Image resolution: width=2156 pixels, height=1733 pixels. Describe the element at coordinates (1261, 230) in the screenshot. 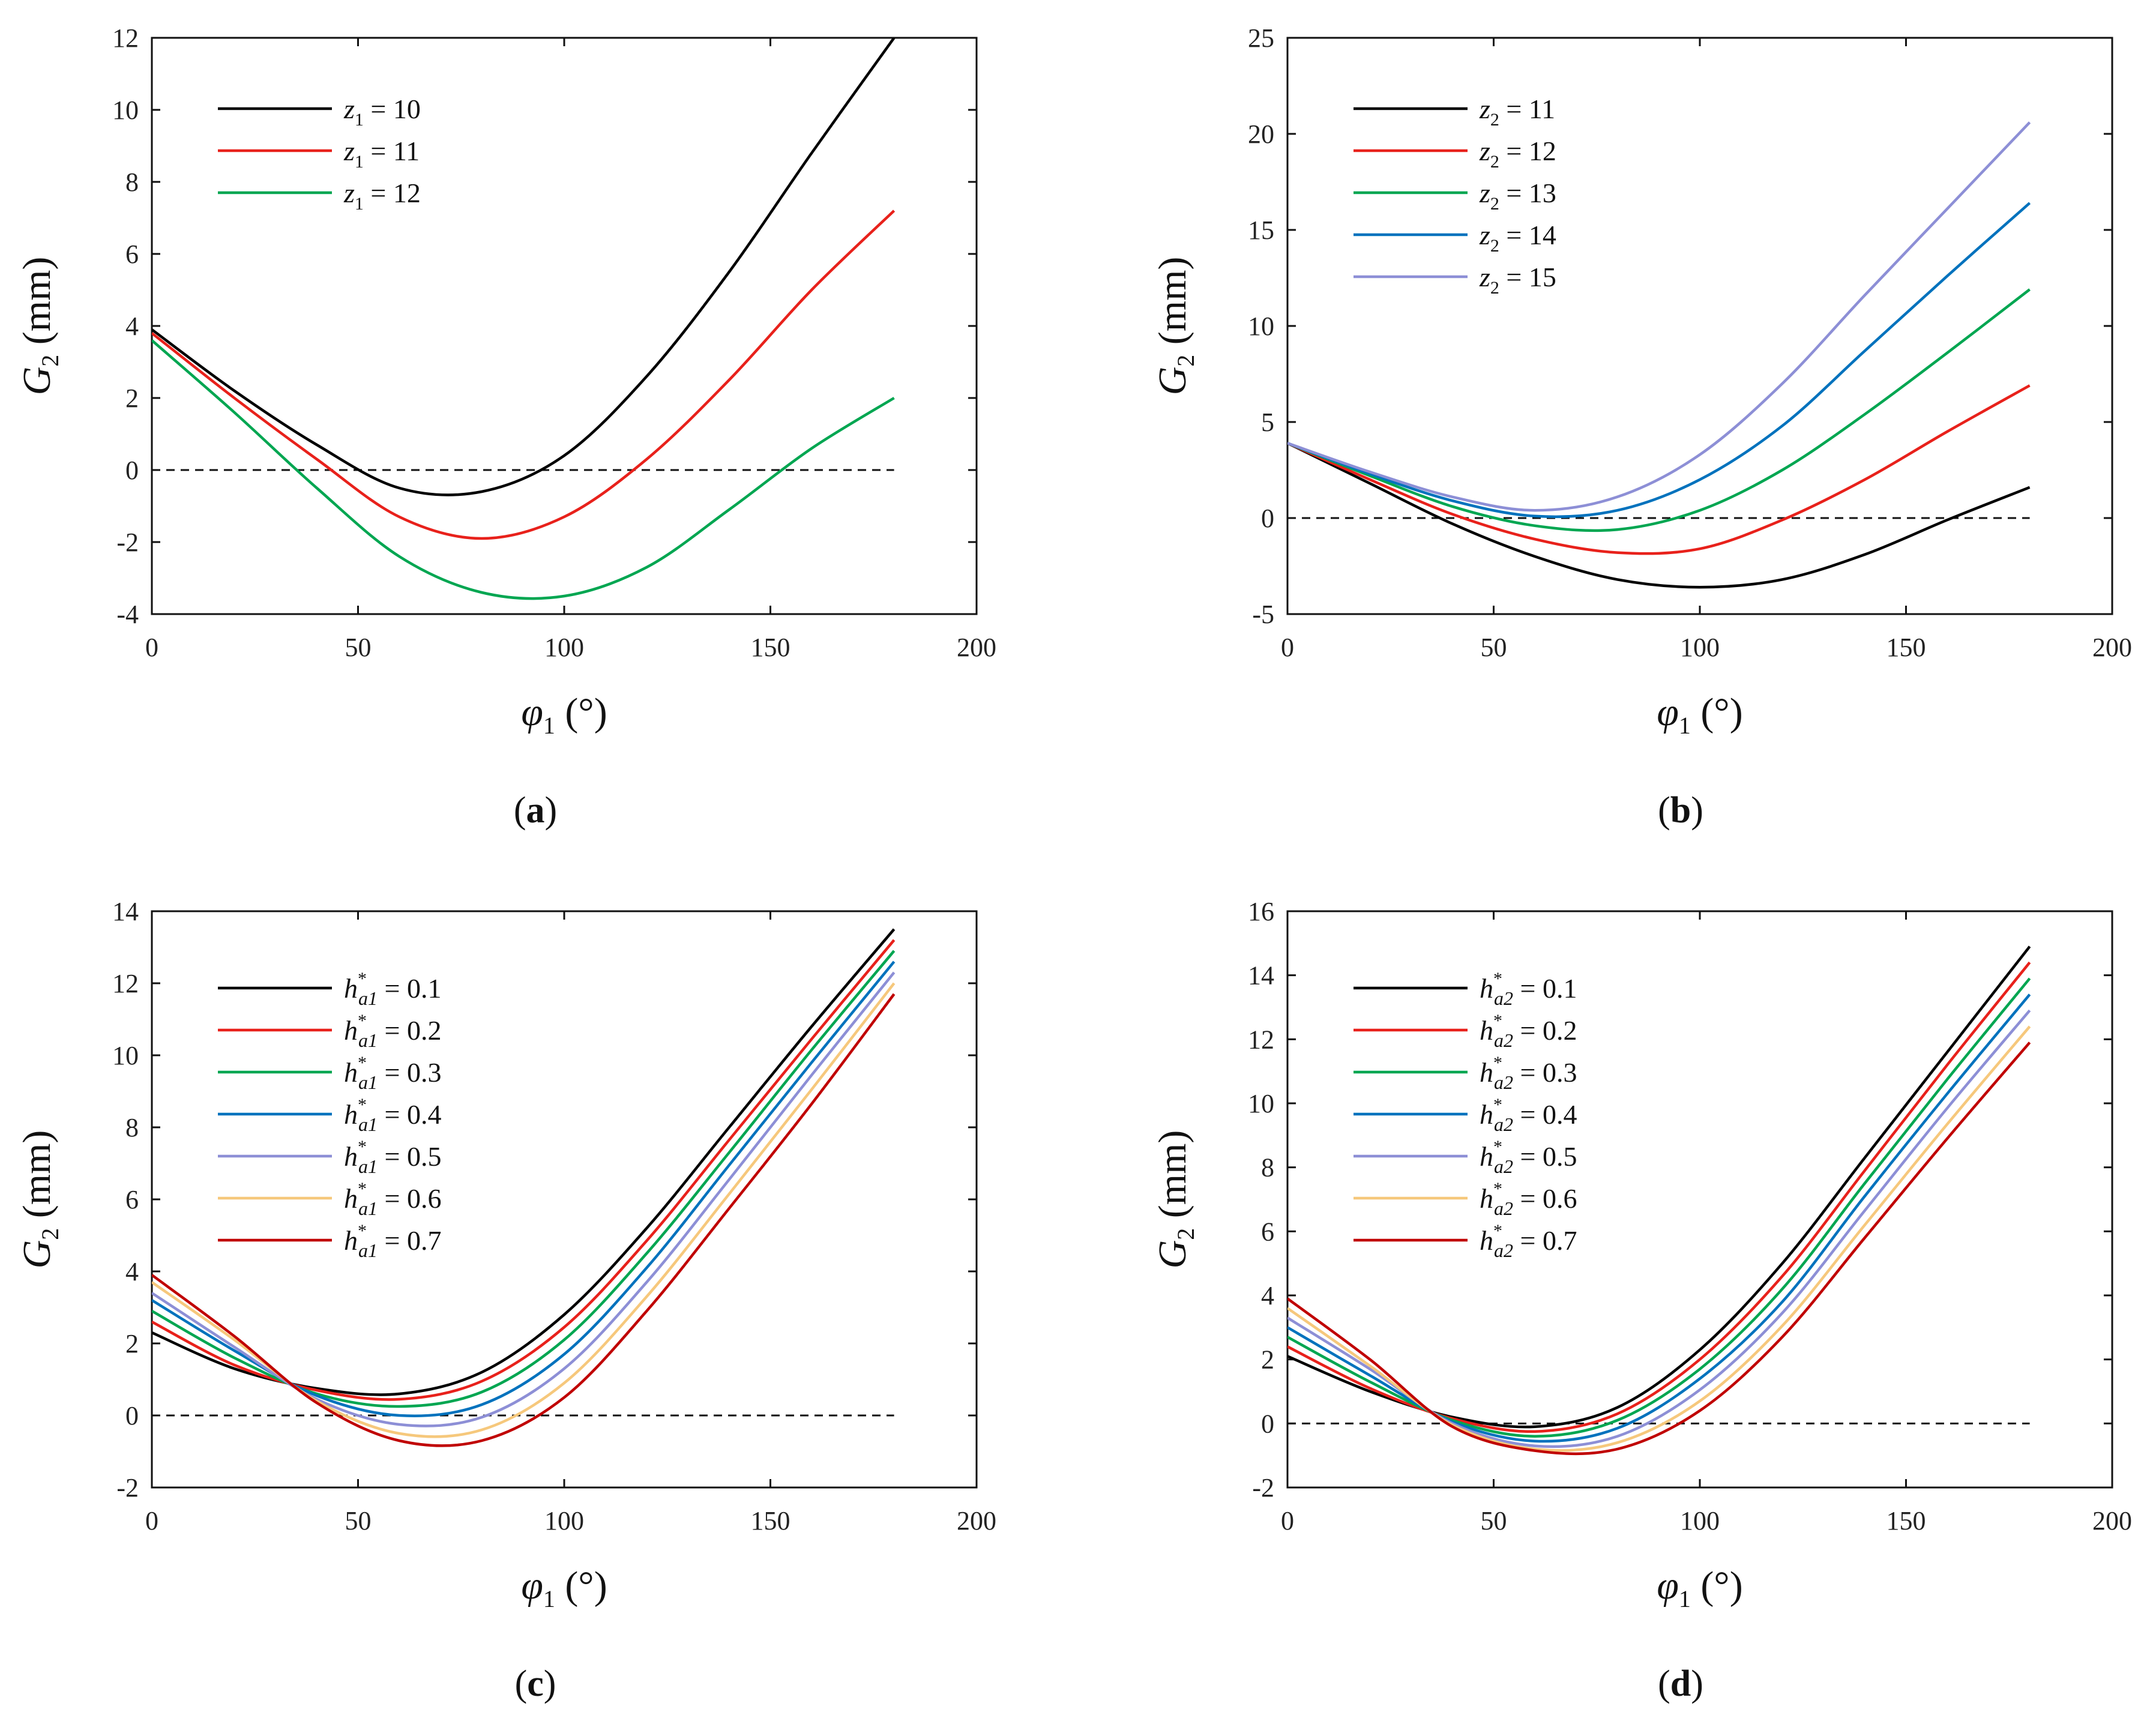

I see `y-tick-label: 15` at that location.